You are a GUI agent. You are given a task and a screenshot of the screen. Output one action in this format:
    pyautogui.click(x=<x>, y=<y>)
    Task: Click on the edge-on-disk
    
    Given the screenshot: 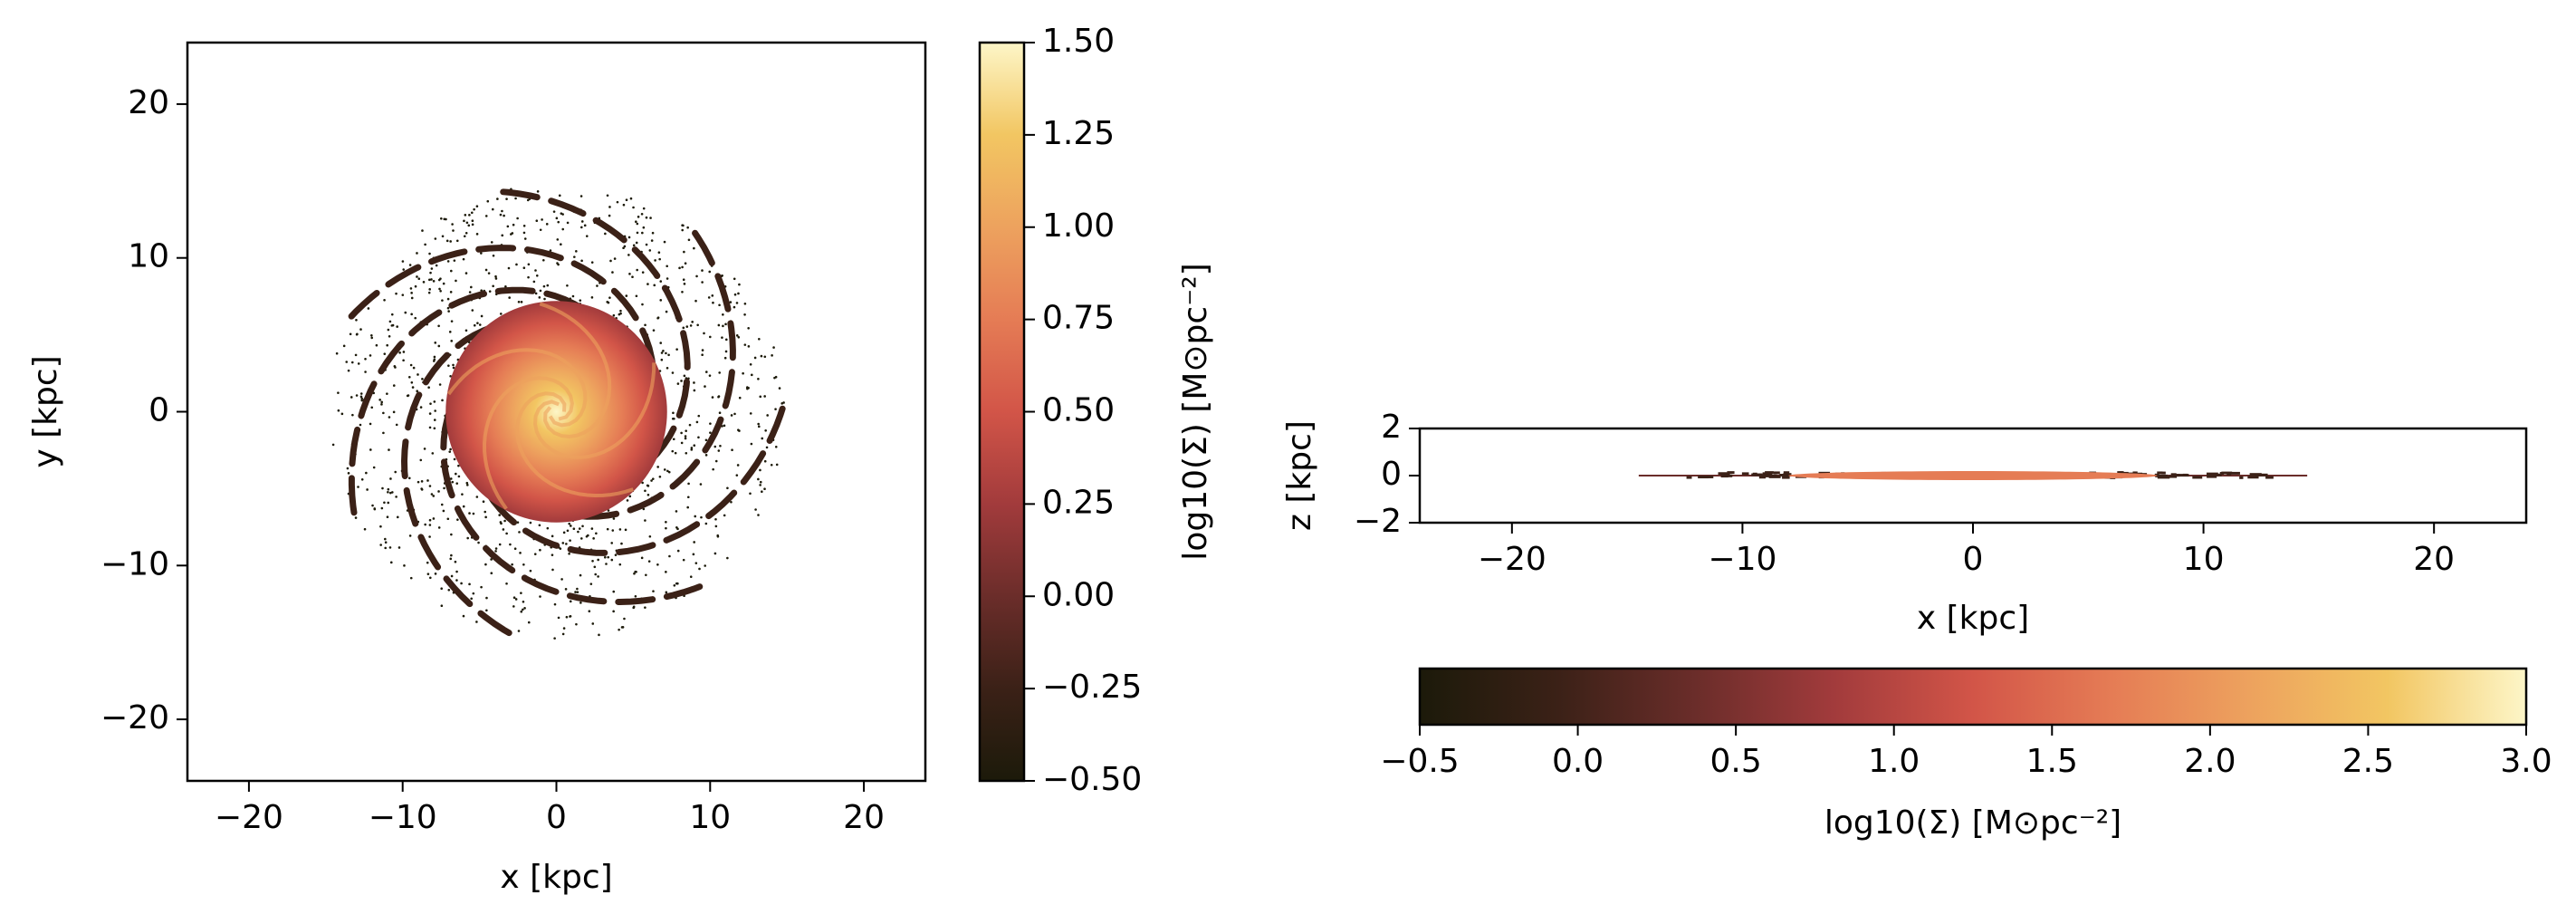 What is the action you would take?
    pyautogui.click(x=1973, y=475)
    